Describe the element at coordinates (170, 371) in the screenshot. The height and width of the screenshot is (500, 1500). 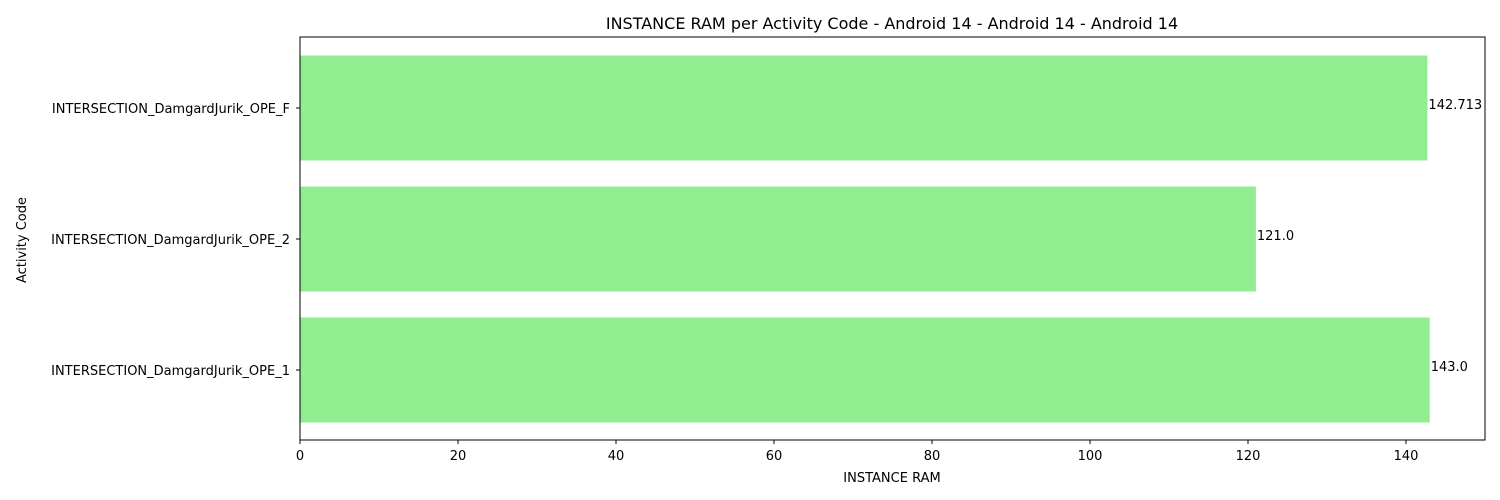
I see `y-tick-label: INTERSECTION_DamgardJurik_OPE_1` at that location.